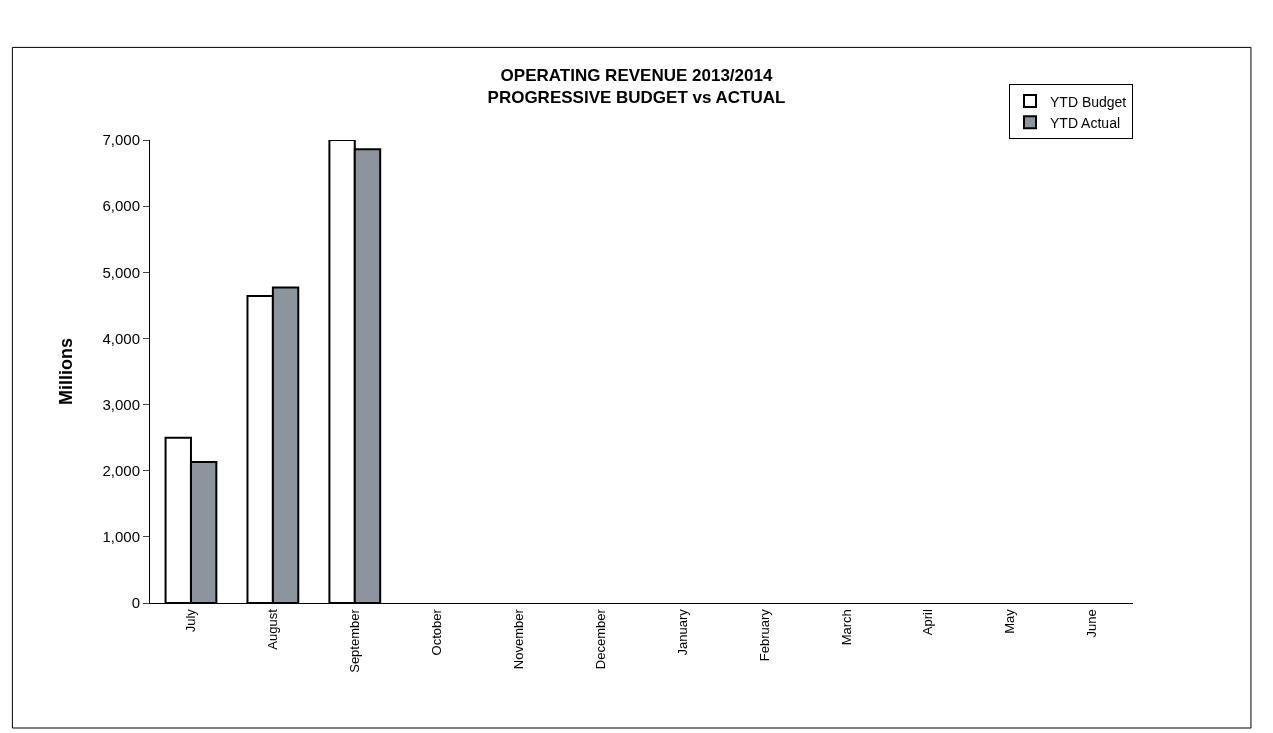 The width and height of the screenshot is (1273, 733). Describe the element at coordinates (273, 629) in the screenshot. I see `x-tick-label: August` at that location.